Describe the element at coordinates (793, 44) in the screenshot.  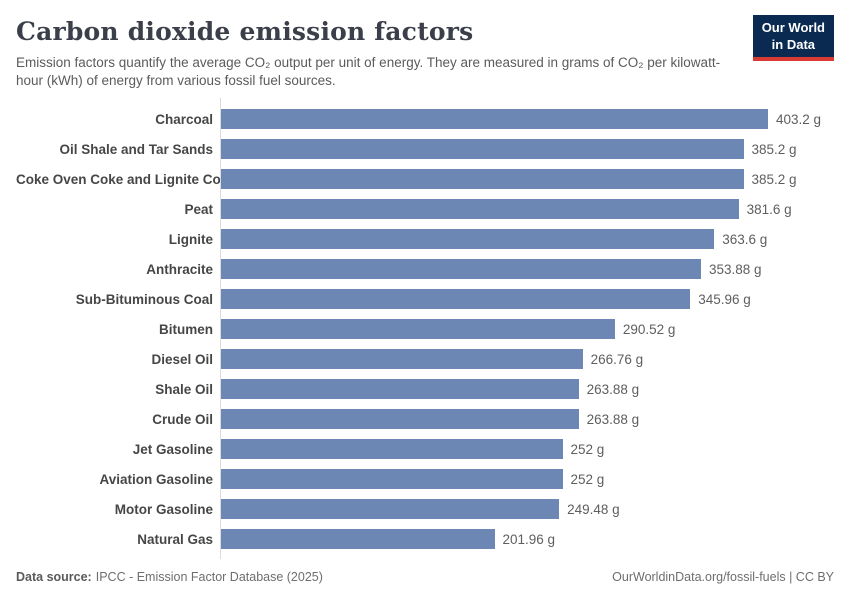
I see `owid-logo-line2: in Data` at that location.